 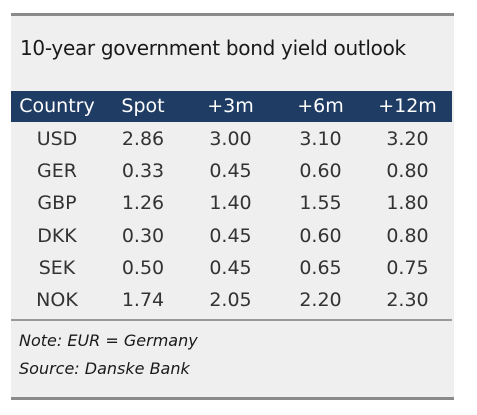 I want to click on row-3m: 3.00, so click(x=230, y=139).